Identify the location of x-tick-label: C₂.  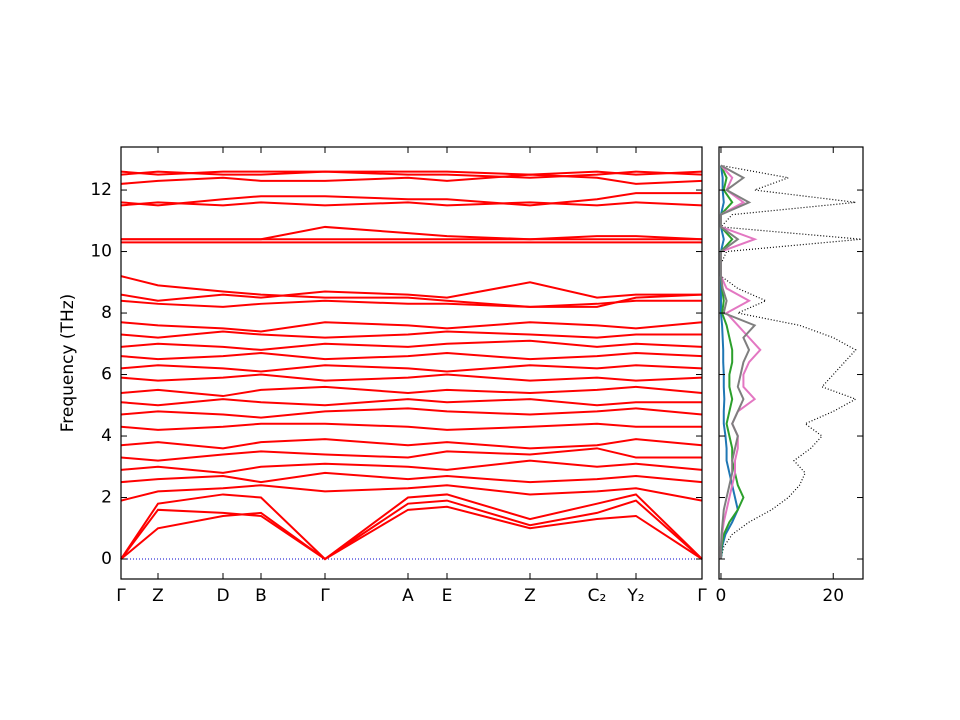
(597, 596).